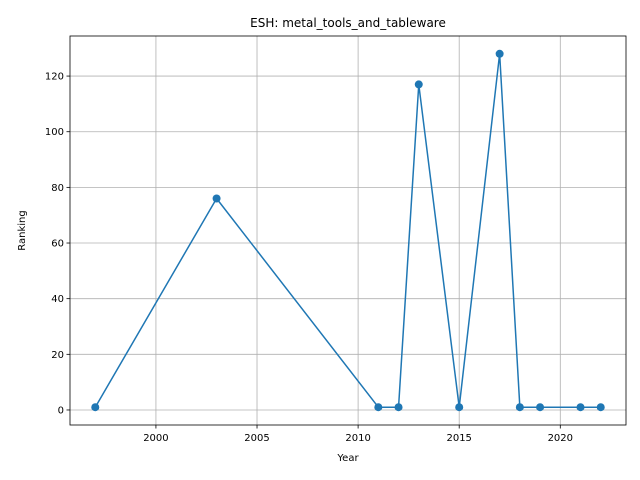  Describe the element at coordinates (458, 438) in the screenshot. I see `x-tick-label: 2015` at that location.